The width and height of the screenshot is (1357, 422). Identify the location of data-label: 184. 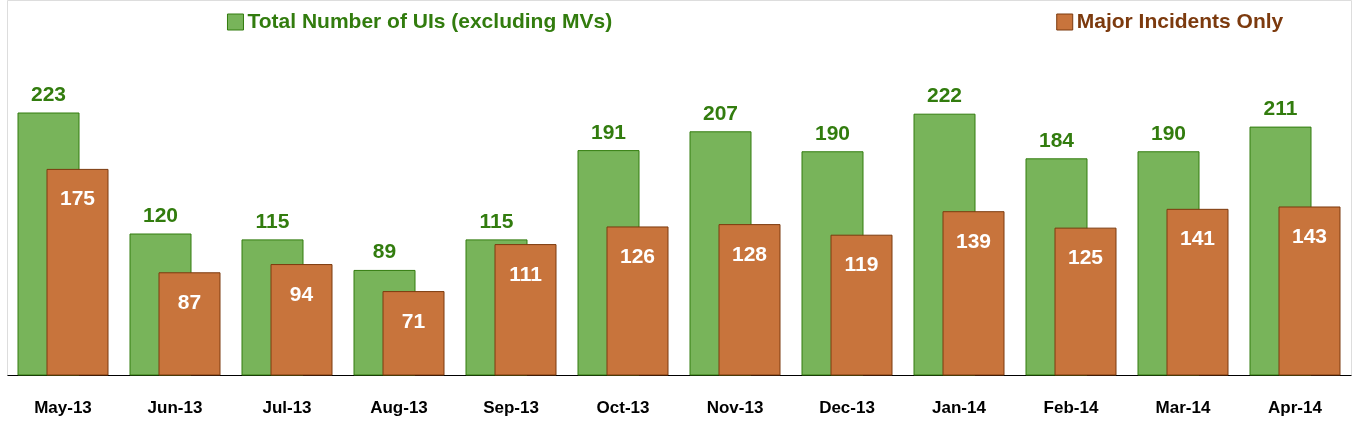
(1056, 139).